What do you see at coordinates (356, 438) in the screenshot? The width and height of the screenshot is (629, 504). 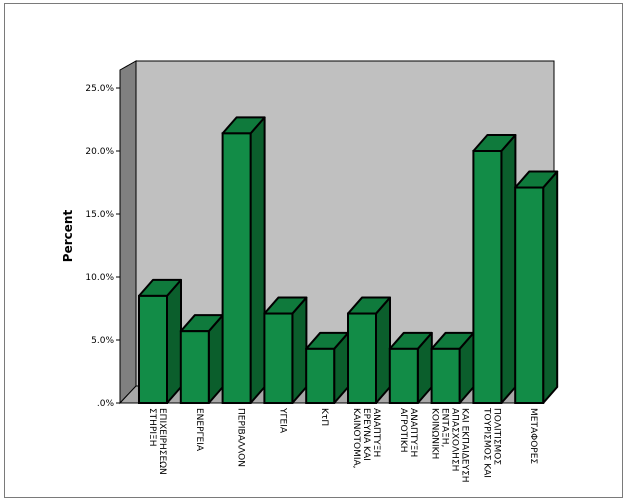 I see `category-label: ΚΑΙΝΟΤΟΜΙΑ,` at bounding box center [356, 438].